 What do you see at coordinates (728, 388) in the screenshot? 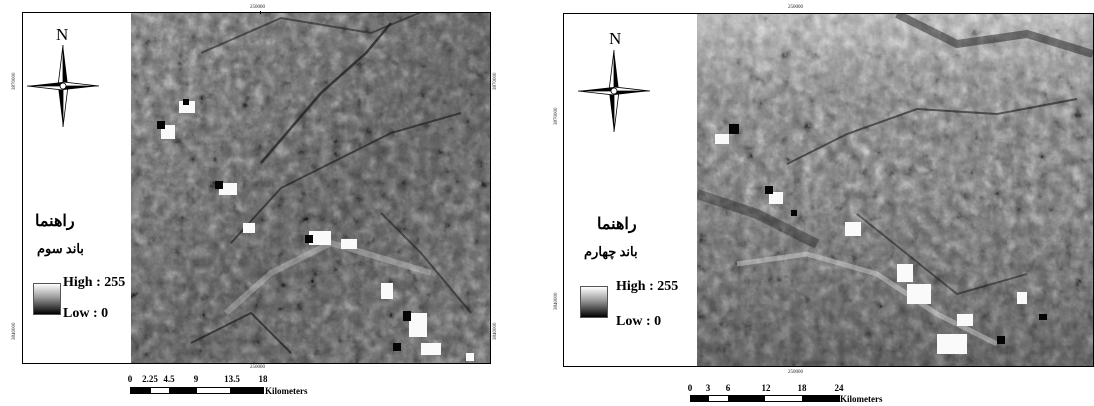
I see `scale-tick: 6` at bounding box center [728, 388].